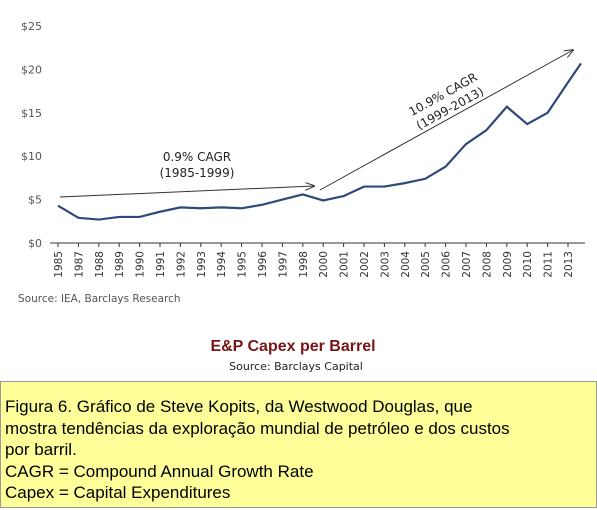  What do you see at coordinates (202, 264) in the screenshot?
I see `x-tick-label: 1993` at bounding box center [202, 264].